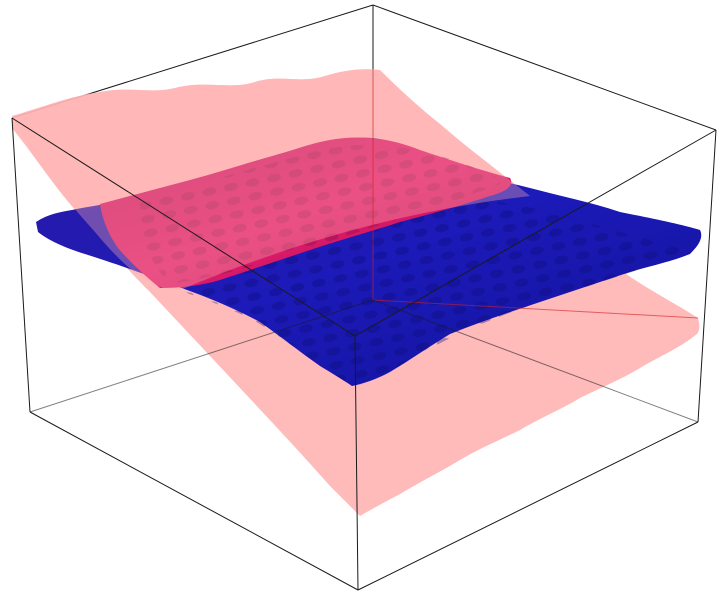 The height and width of the screenshot is (594, 720). What do you see at coordinates (322, 214) in the screenshot?
I see `wavy-surface-magenta-dimples` at bounding box center [322, 214].